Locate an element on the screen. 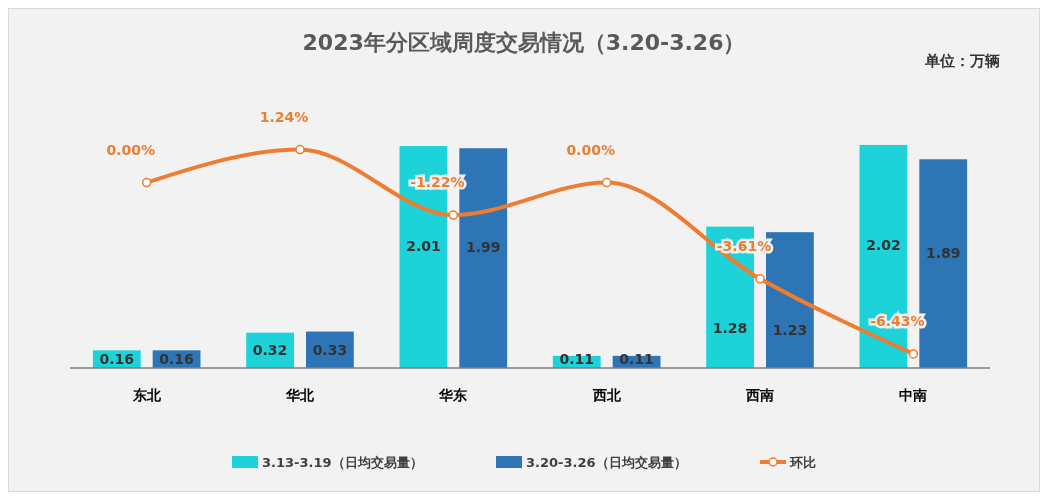 The height and width of the screenshot is (500, 1048). data-label: 1.28 is located at coordinates (730, 328).